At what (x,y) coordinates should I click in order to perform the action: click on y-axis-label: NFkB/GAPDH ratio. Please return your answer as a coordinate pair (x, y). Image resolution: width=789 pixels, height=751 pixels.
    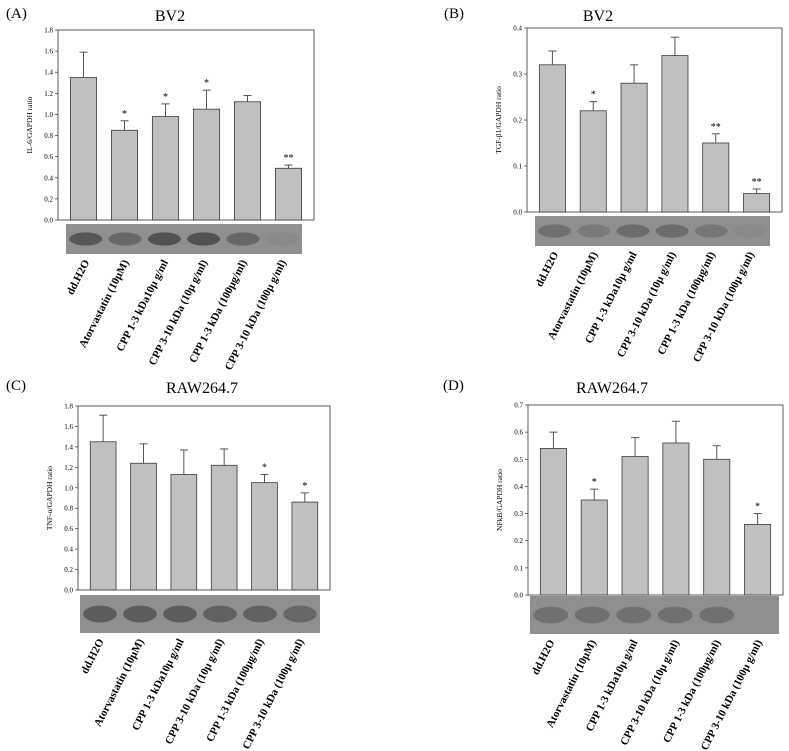
    Looking at the image, I should click on (499, 500).